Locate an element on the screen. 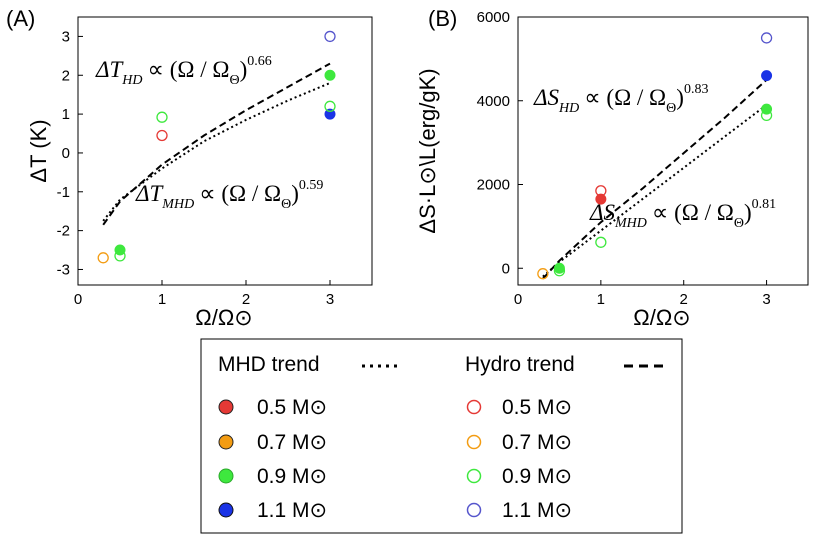 This screenshot has height=536, width=830. svg-text:ΔSHD∝ (Ω / ΩΘ)0.83: ΔSHD ∝ (Ω / ΩΘ)0.83 is located at coordinates (620, 99).